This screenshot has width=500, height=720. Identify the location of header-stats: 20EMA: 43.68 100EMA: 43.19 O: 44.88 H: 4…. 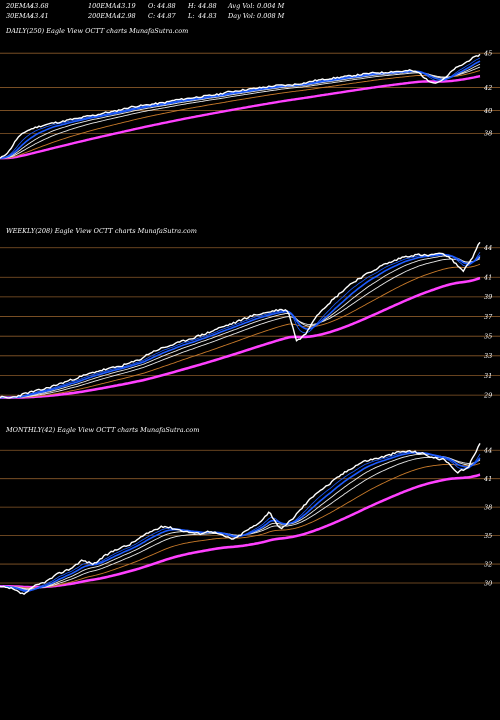
(145, 11).